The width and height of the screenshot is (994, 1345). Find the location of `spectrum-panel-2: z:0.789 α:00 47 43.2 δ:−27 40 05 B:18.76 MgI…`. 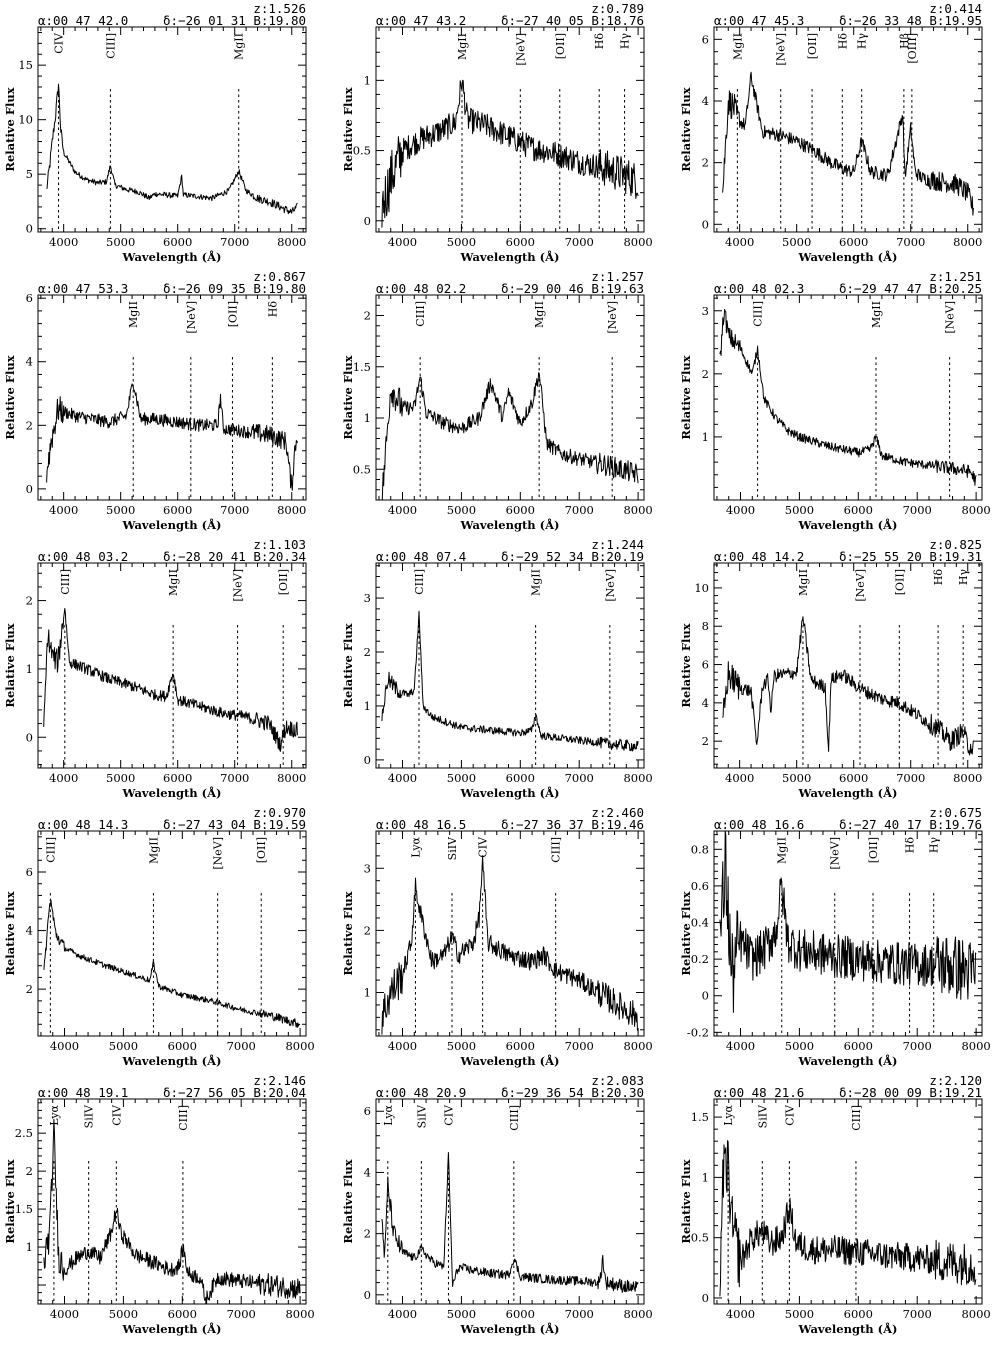

spectrum-panel-2: z:0.789 α:00 47 43.2 δ:−27 40 05 B:18.76 MgI… is located at coordinates (497, 132).